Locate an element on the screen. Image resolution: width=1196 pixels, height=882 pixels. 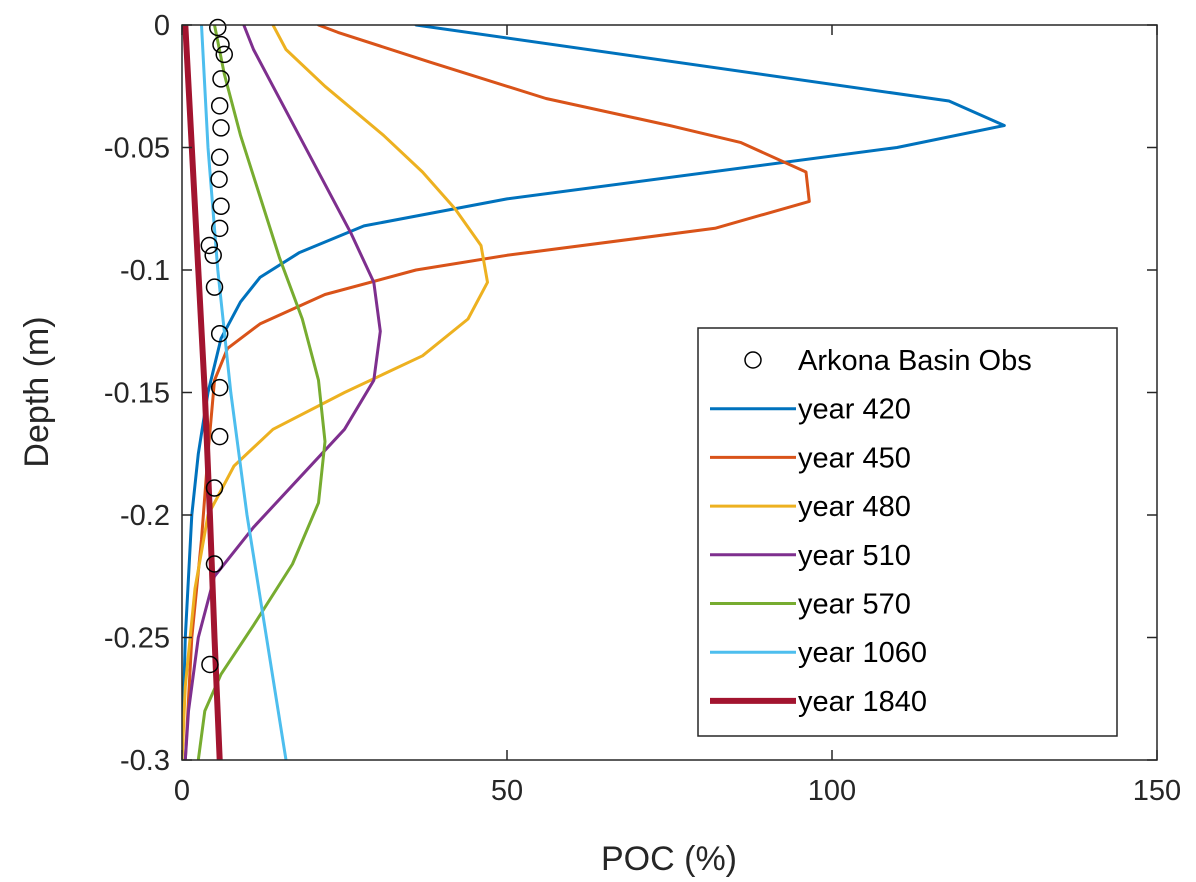
y-axis-label: Depth (m) is located at coordinates (37, 391).